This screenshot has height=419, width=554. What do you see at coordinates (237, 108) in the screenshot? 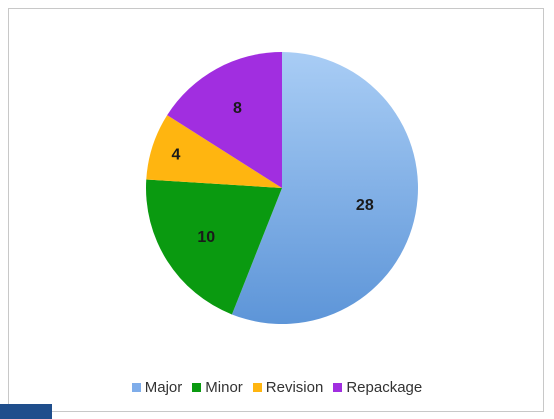
I see `data-label-repackage: 8` at bounding box center [237, 108].